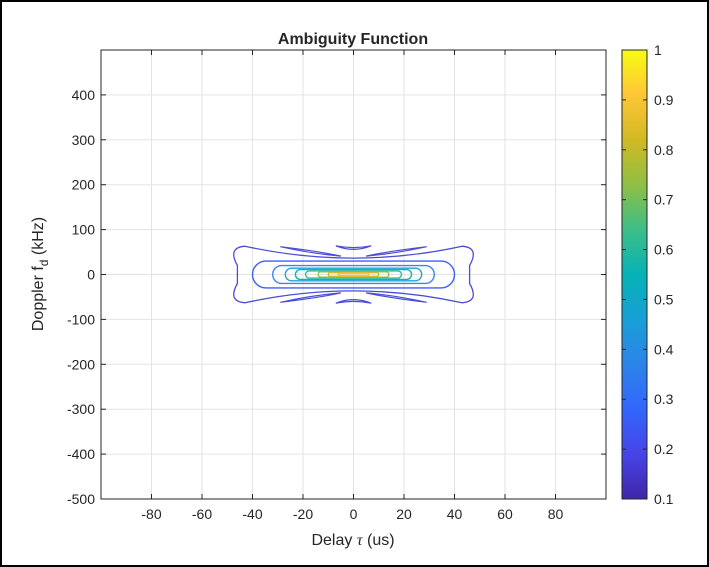 The image size is (709, 567). Describe the element at coordinates (84, 140) in the screenshot. I see `y-tick-label: 300` at that location.